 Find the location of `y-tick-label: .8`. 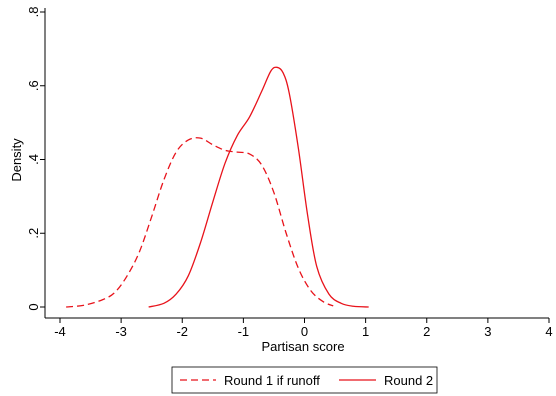

y-tick-label: .8 is located at coordinates (33, 12).